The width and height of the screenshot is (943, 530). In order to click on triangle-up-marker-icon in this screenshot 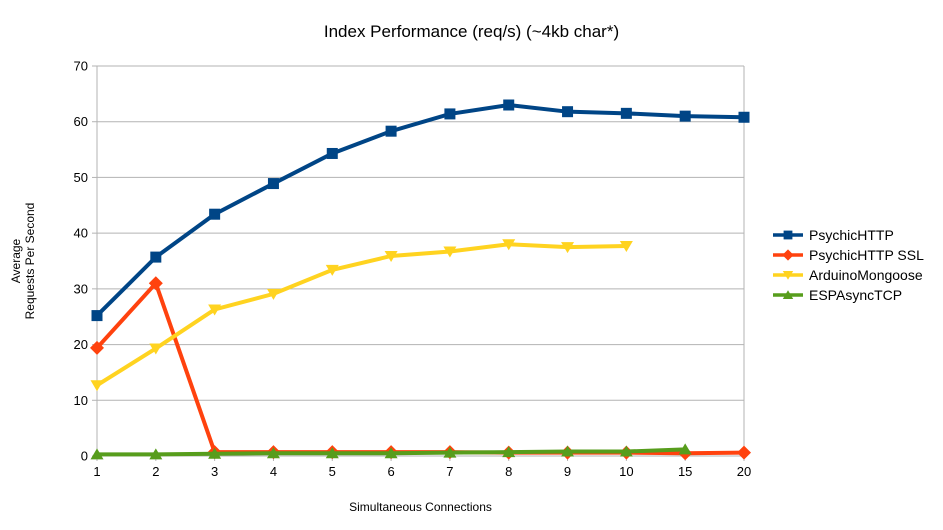, I will do `click(788, 294)`.